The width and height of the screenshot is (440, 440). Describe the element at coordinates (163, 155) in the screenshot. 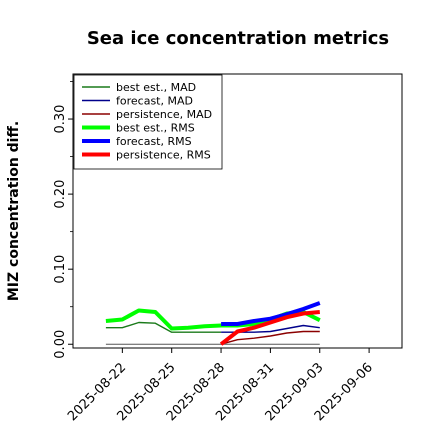

I see `legend-label: persistence, RMS` at that location.